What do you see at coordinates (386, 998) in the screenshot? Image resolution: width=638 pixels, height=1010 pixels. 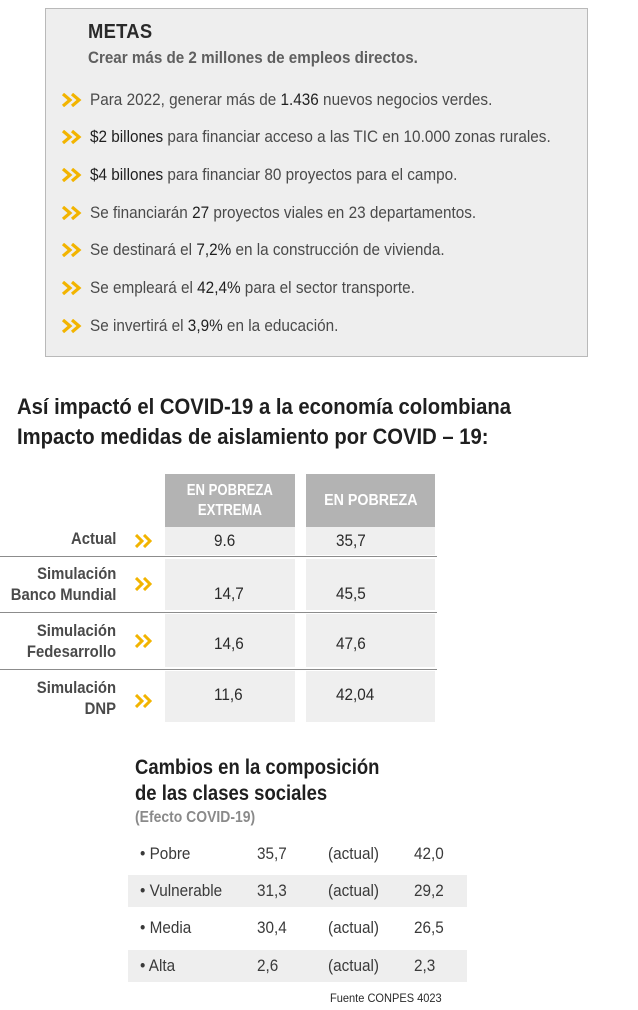 I see `source-credit: Fuente CONPES 4023` at bounding box center [386, 998].